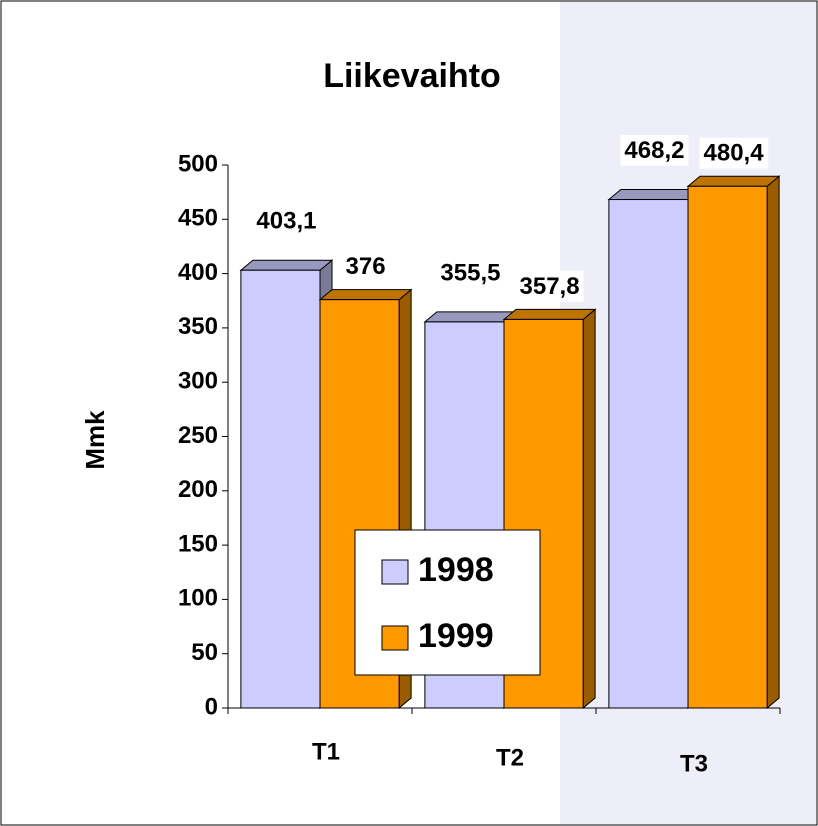  What do you see at coordinates (198, 163) in the screenshot?
I see `y-tick-label: 500` at bounding box center [198, 163].